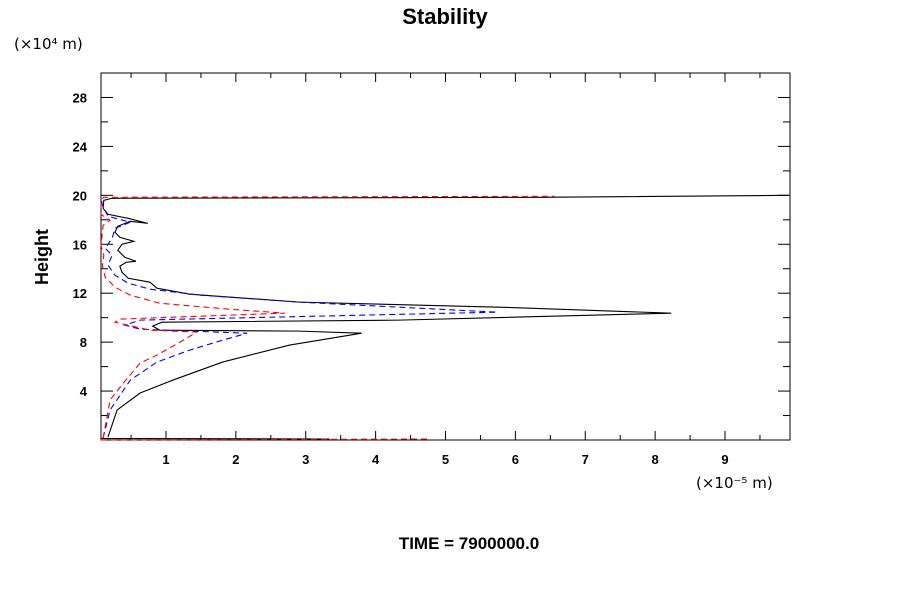 The image size is (900, 600). What do you see at coordinates (165, 459) in the screenshot?
I see `x-tick-label: 1` at bounding box center [165, 459].